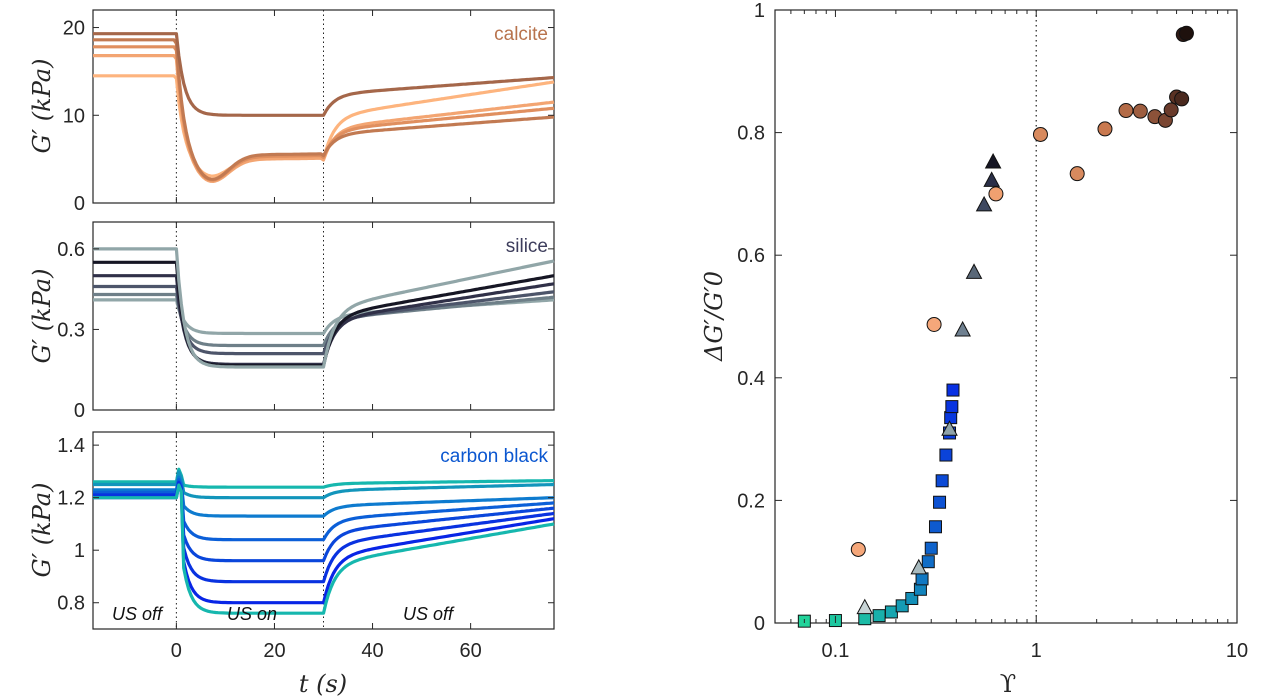 The image size is (1269, 698). What do you see at coordinates (71, 604) in the screenshot?
I see `carbon-ytick-label-0: 0.8` at bounding box center [71, 604].